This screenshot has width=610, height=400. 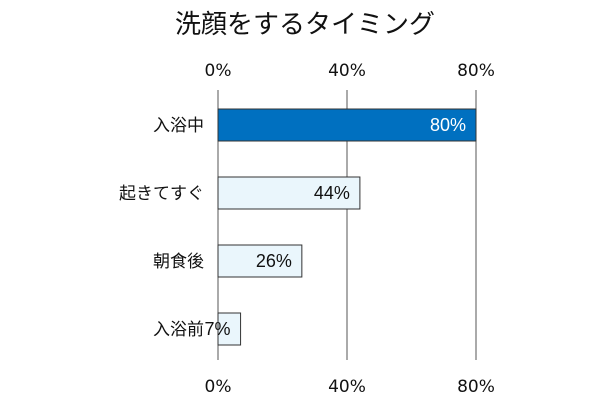 I want to click on top-tick-label-1: 40%, so click(x=347, y=71).